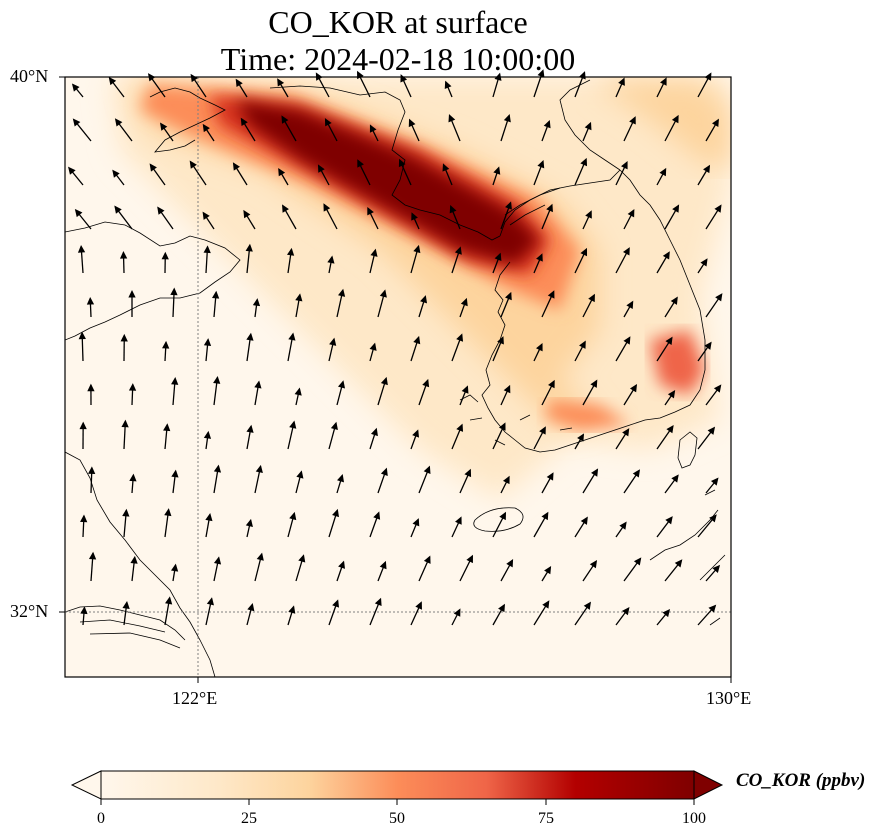  I want to click on lat-label-32n: 32°N, so click(29, 611).